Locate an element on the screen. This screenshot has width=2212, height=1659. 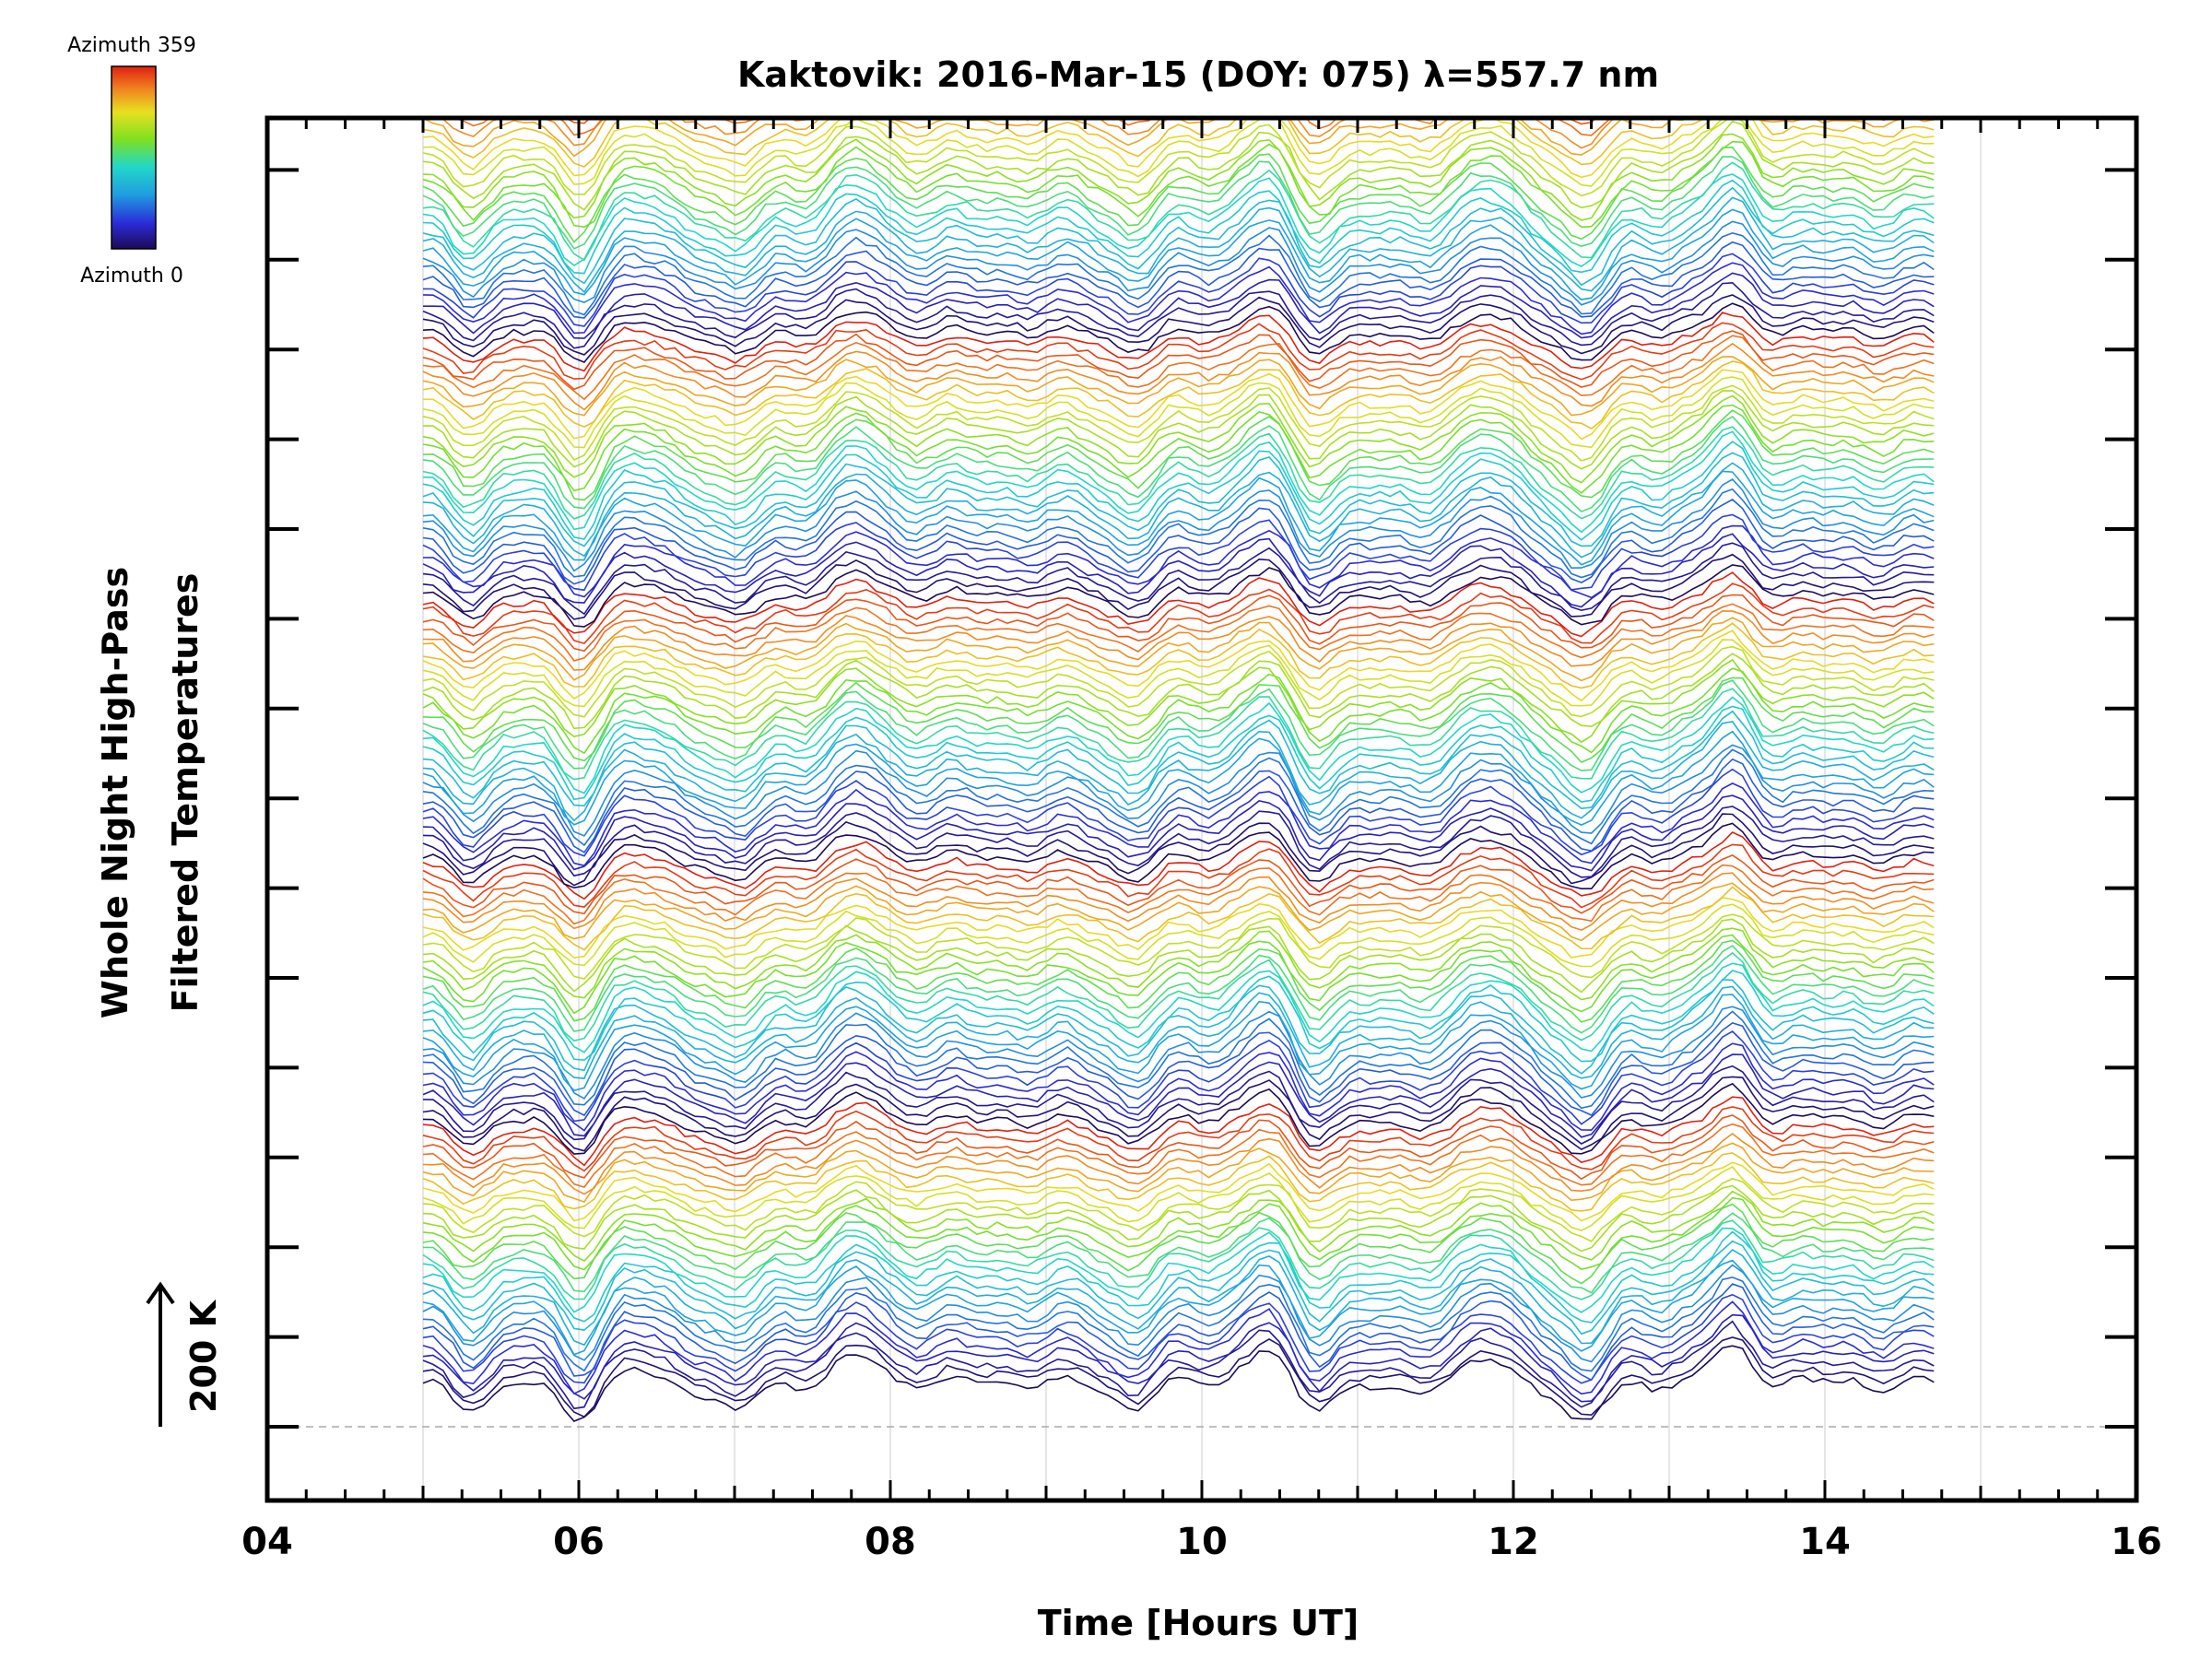
x-tick-label: 14 is located at coordinates (1825, 1542).